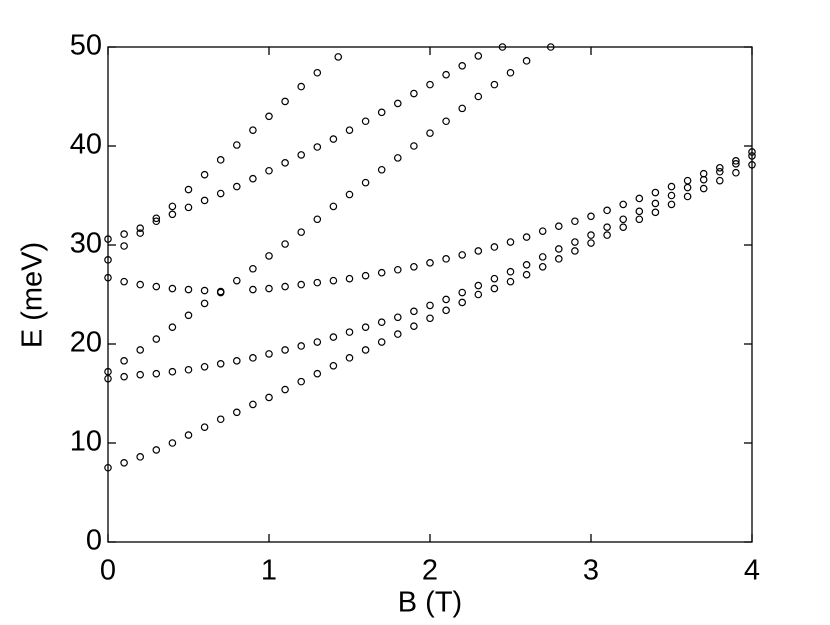 Image resolution: width=830 pixels, height=625 pixels. I want to click on y-tick-label: 20, so click(86, 343).